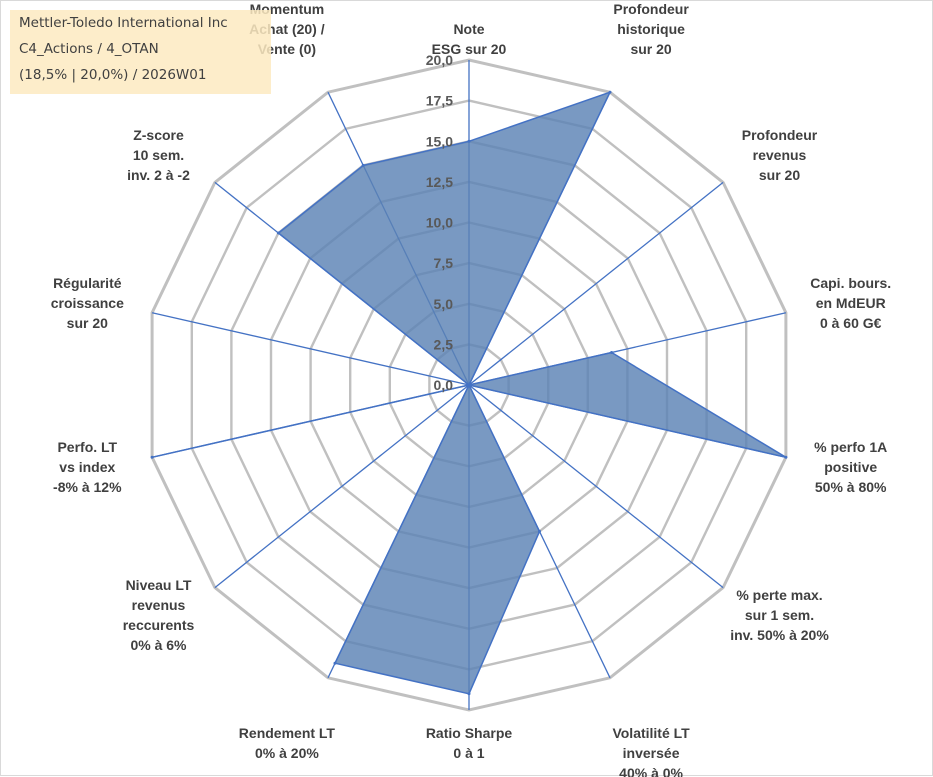  What do you see at coordinates (469, 733) in the screenshot?
I see `axis-label-line: Ratio Sharpe` at bounding box center [469, 733].